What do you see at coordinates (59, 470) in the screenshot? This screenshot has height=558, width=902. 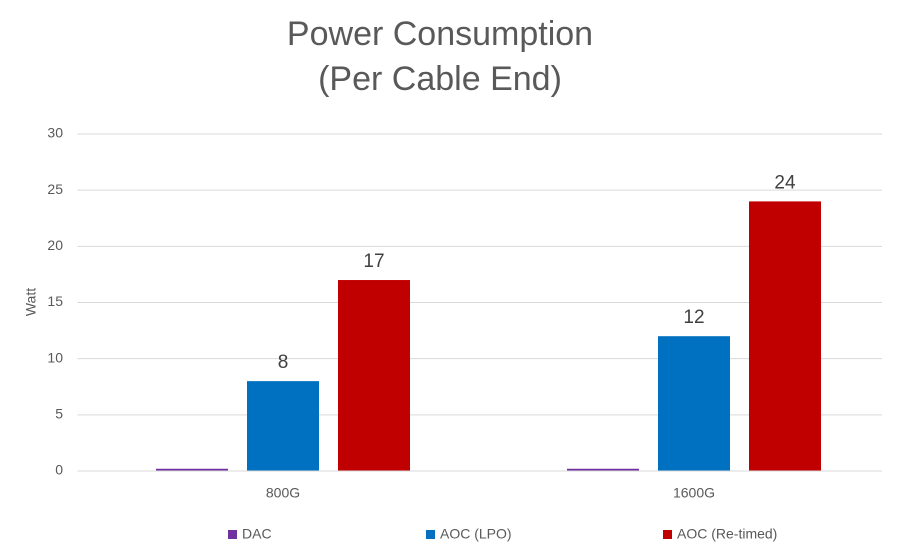 I see `y-tick-label: 0` at bounding box center [59, 470].